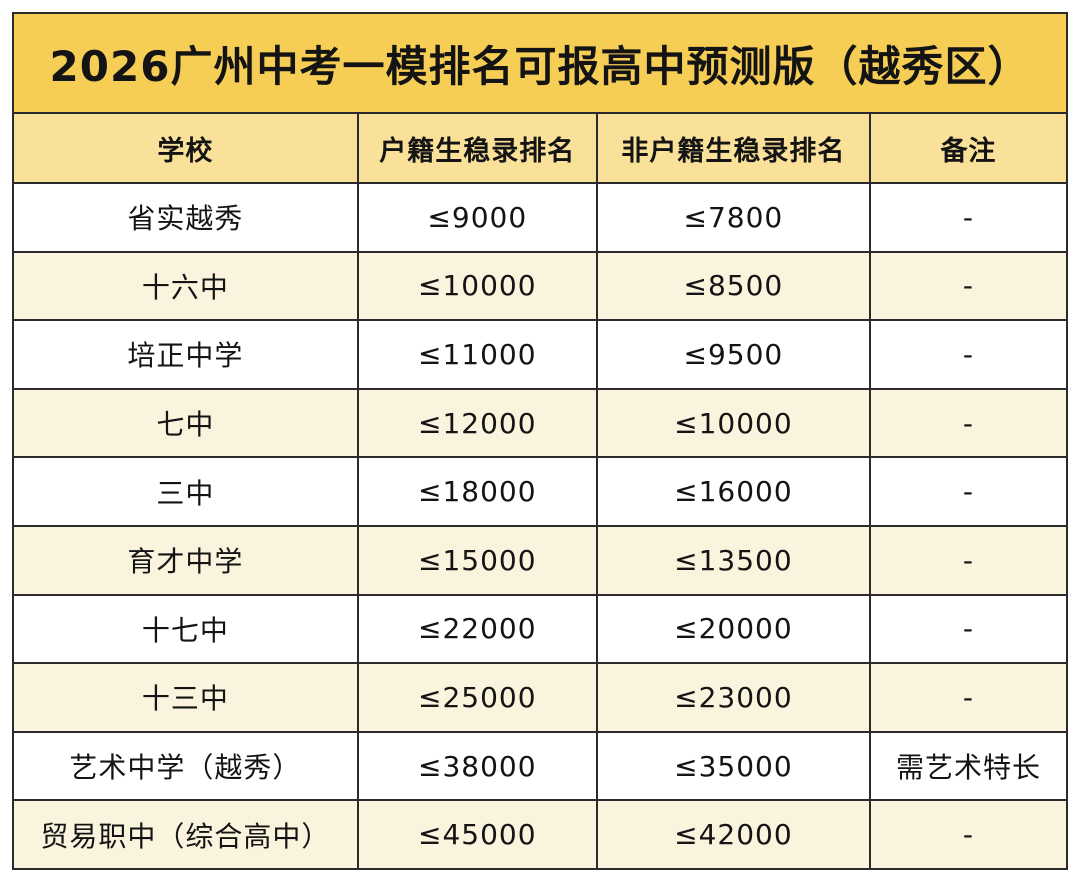 This screenshot has height=882, width=1080. I want to click on cell-school: 十七中, so click(185, 629).